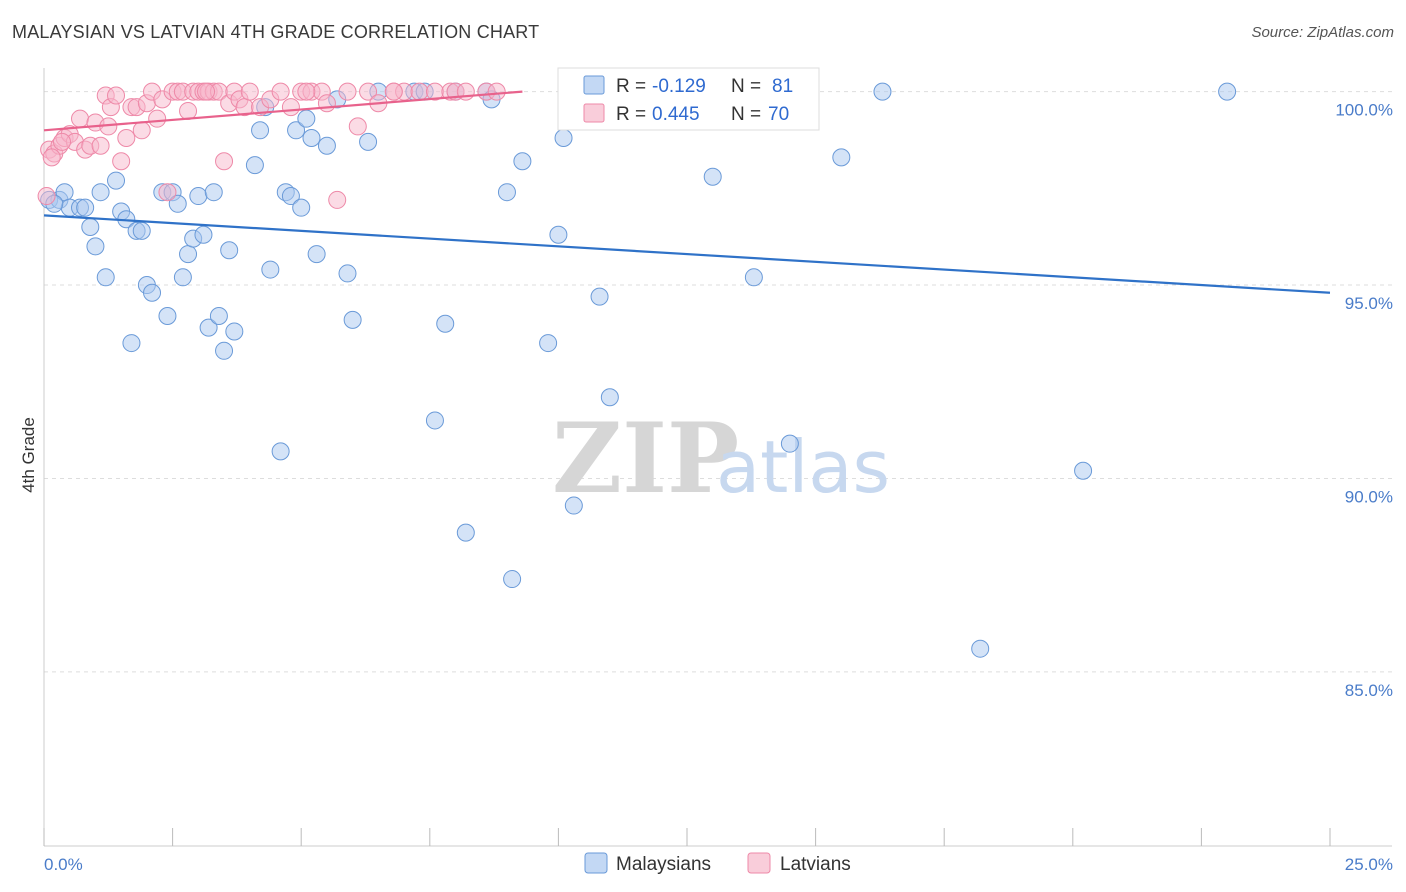 This screenshot has width=1406, height=892. I want to click on series-legend-label-latvians: Latvians, so click(815, 864).